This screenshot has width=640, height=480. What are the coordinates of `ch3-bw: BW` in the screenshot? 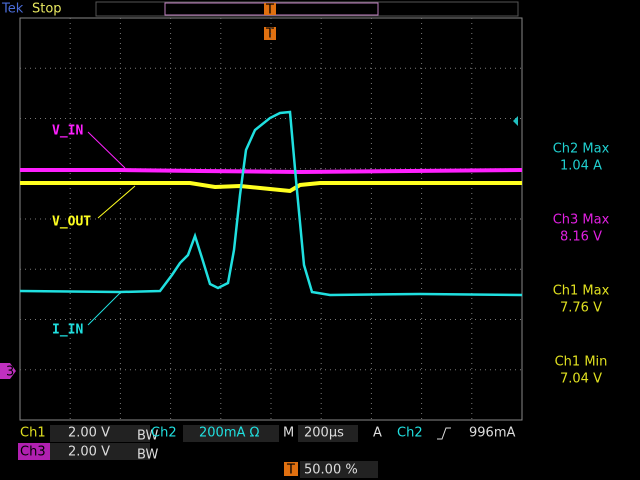 It's located at (147, 455).